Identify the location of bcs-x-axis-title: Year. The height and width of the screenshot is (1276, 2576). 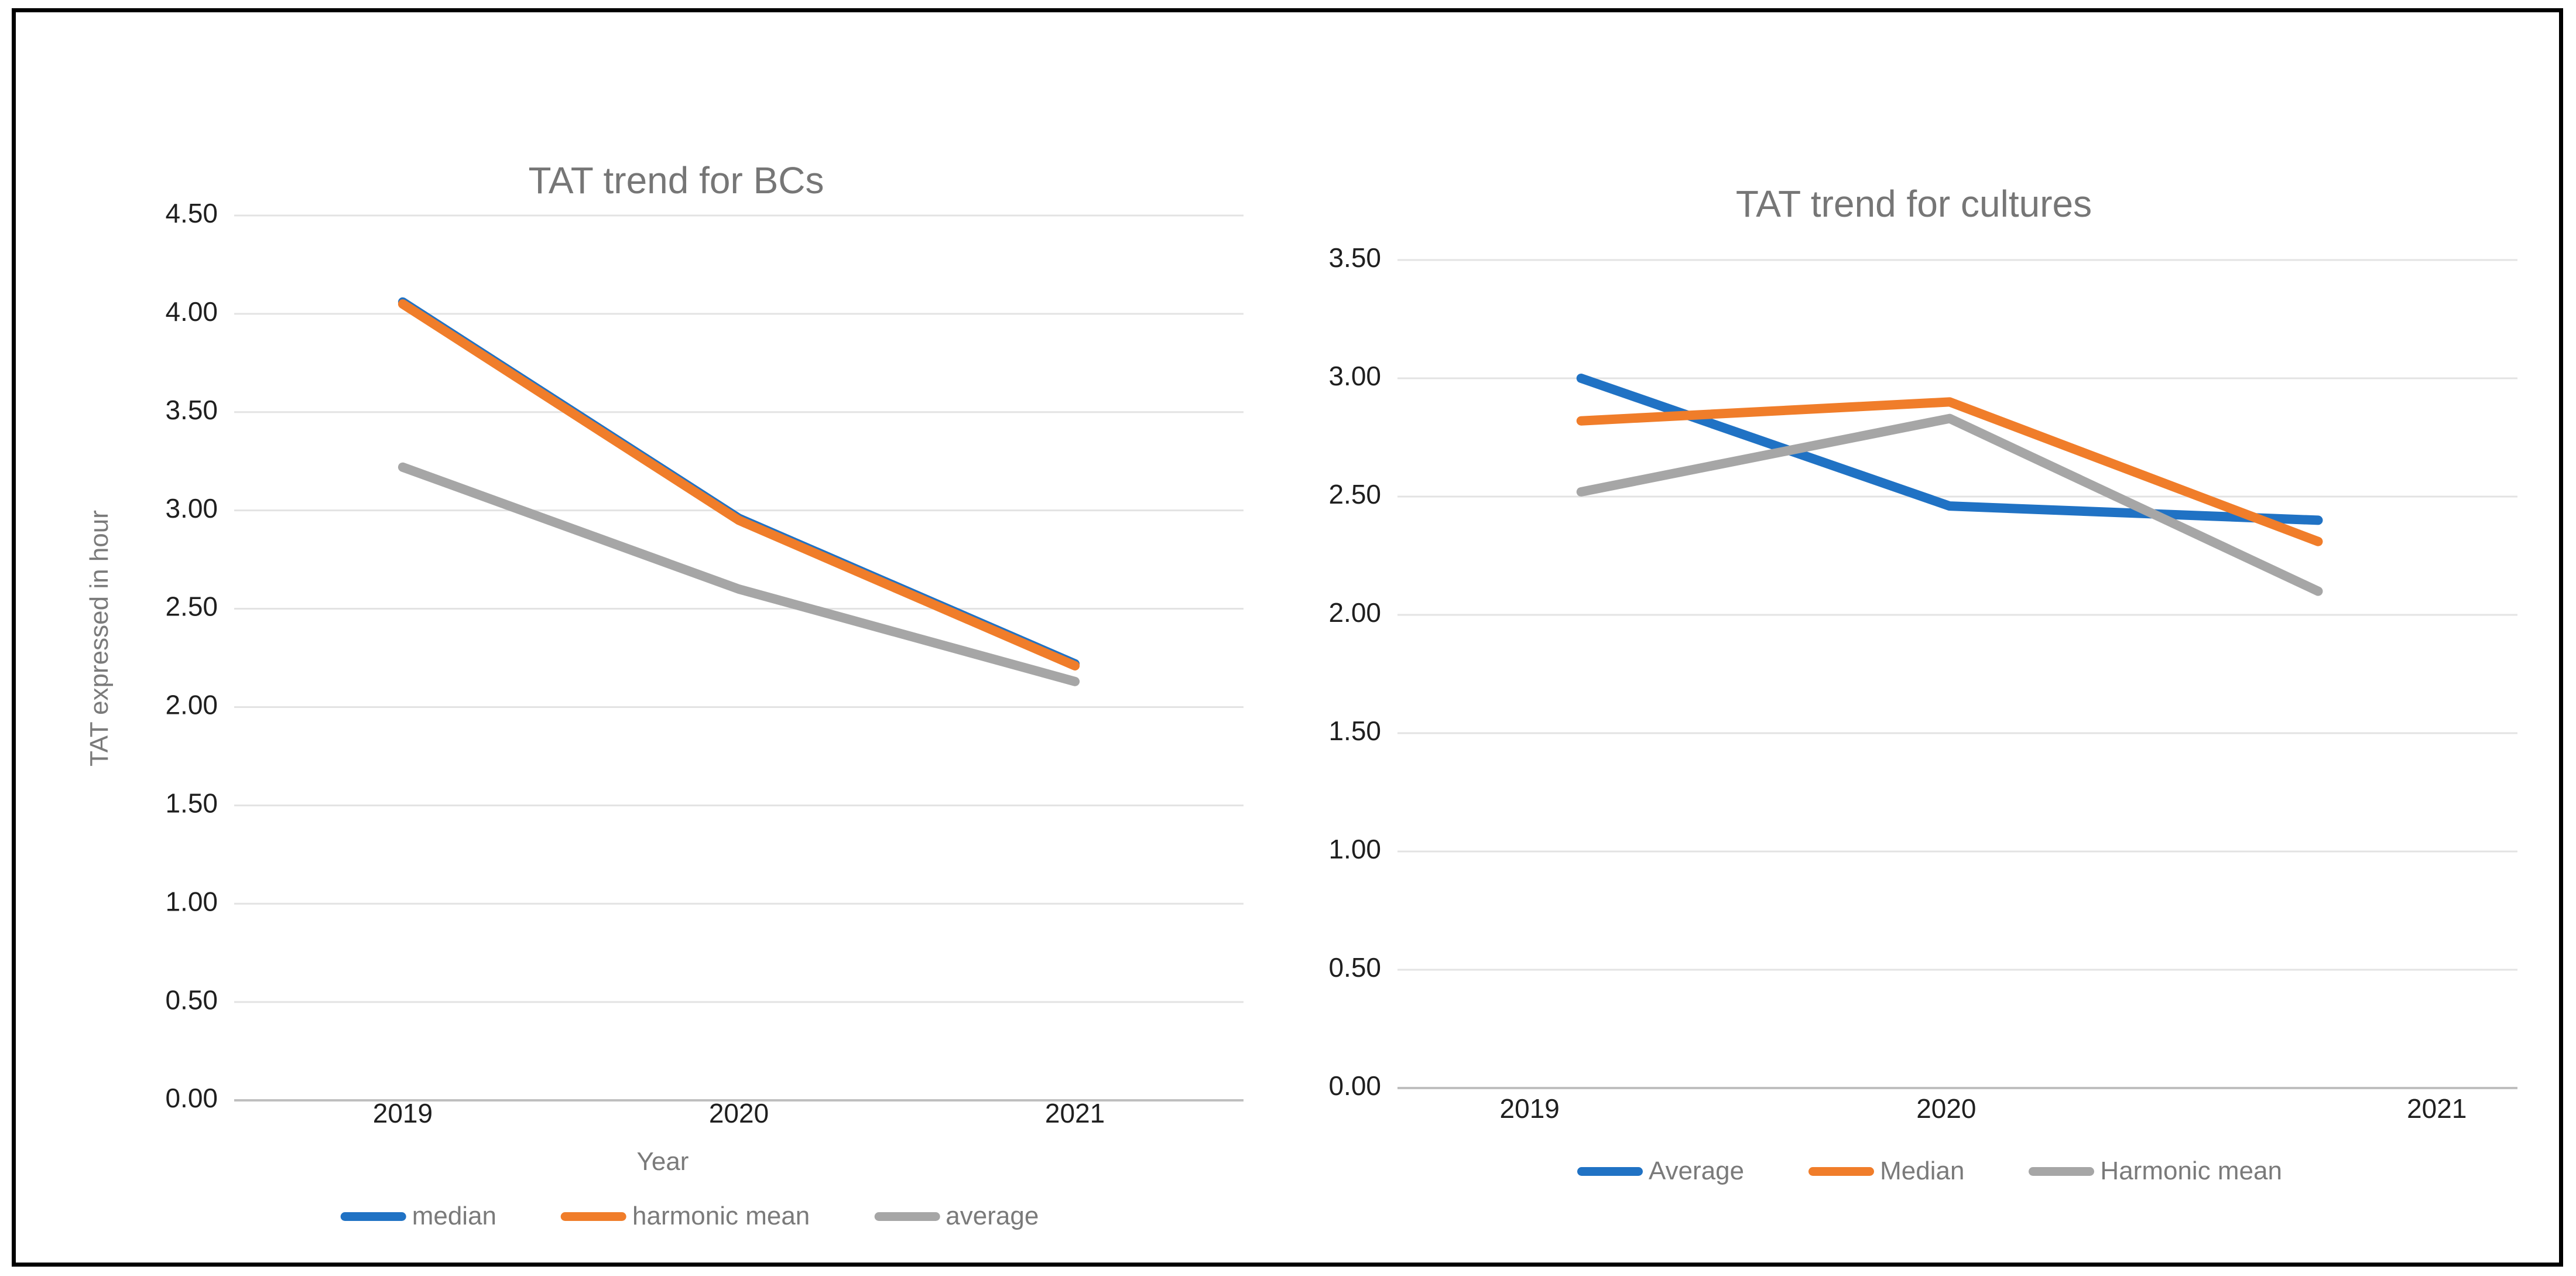
(662, 1161).